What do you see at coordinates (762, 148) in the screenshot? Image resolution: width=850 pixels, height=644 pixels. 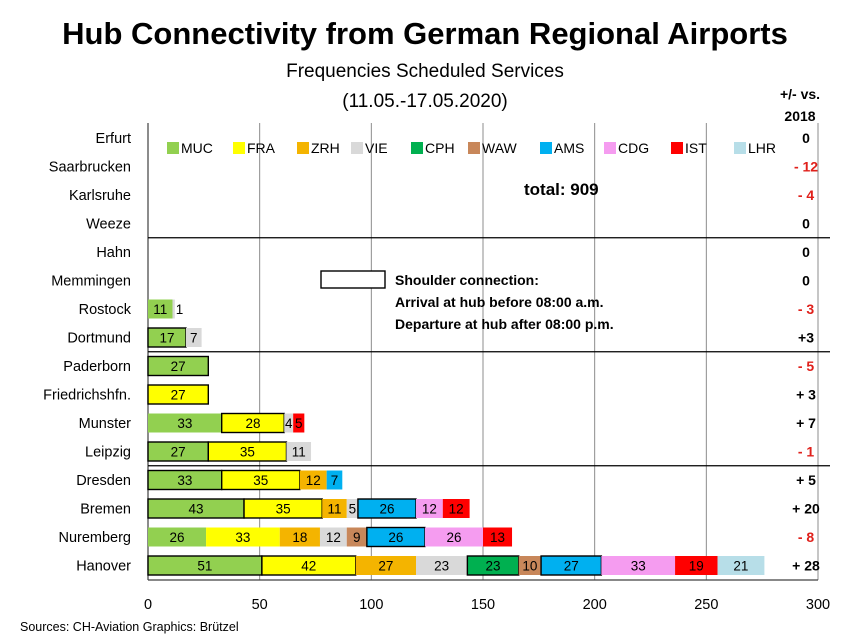 I see `legend-label: LHR` at bounding box center [762, 148].